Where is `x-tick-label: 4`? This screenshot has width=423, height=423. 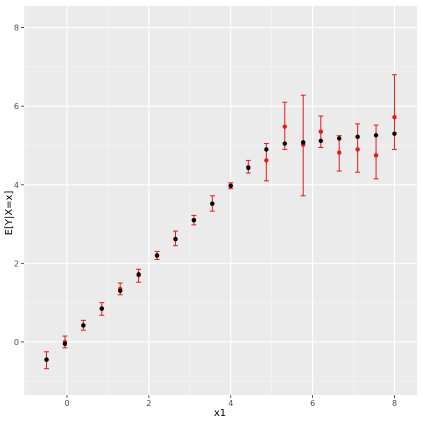 x-tick-label: 4 is located at coordinates (230, 403).